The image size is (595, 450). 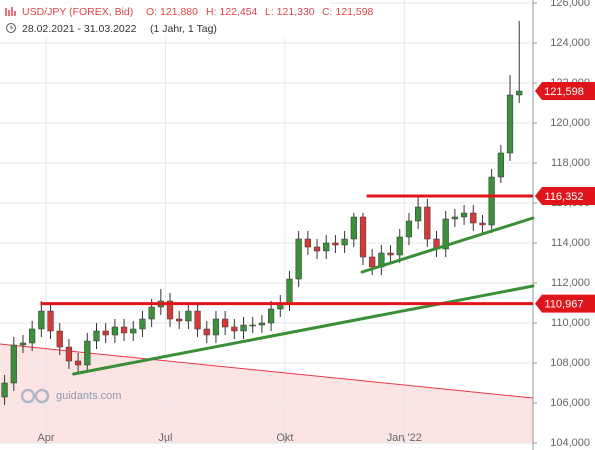 I want to click on y-tick-label: 112,000, so click(x=570, y=283).